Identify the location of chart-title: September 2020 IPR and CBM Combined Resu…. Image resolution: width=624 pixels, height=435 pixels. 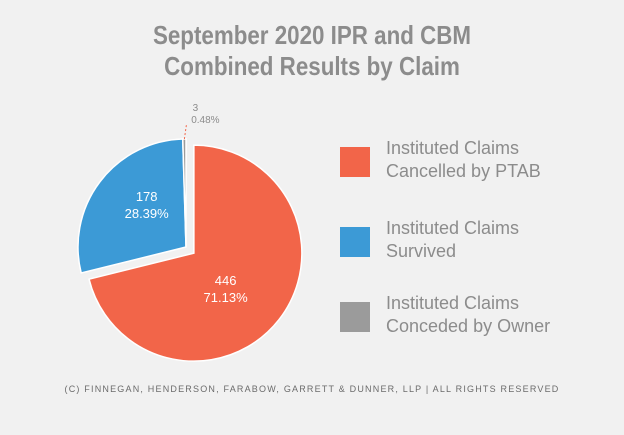
(312, 51).